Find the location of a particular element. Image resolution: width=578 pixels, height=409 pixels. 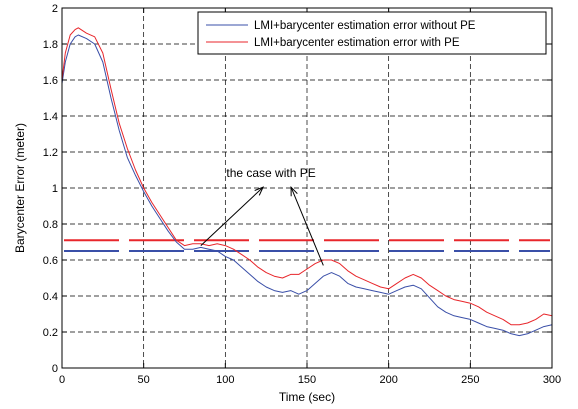

reference-lines is located at coordinates (307, 245).